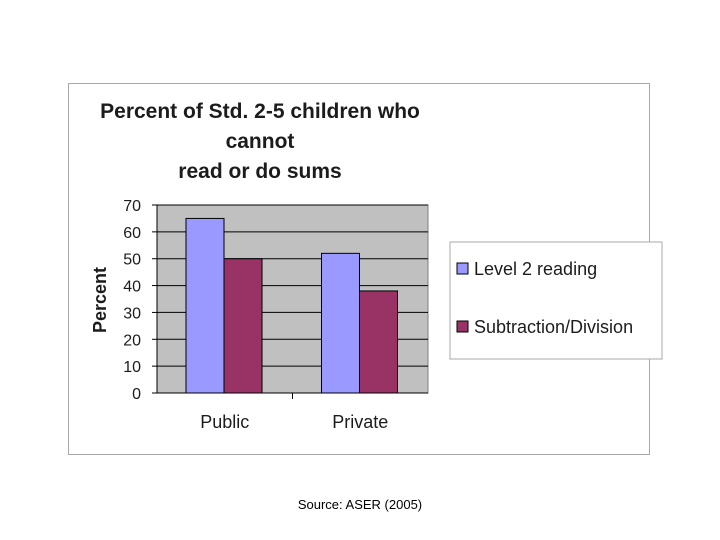  I want to click on x-tick-label: Public, so click(224, 422).